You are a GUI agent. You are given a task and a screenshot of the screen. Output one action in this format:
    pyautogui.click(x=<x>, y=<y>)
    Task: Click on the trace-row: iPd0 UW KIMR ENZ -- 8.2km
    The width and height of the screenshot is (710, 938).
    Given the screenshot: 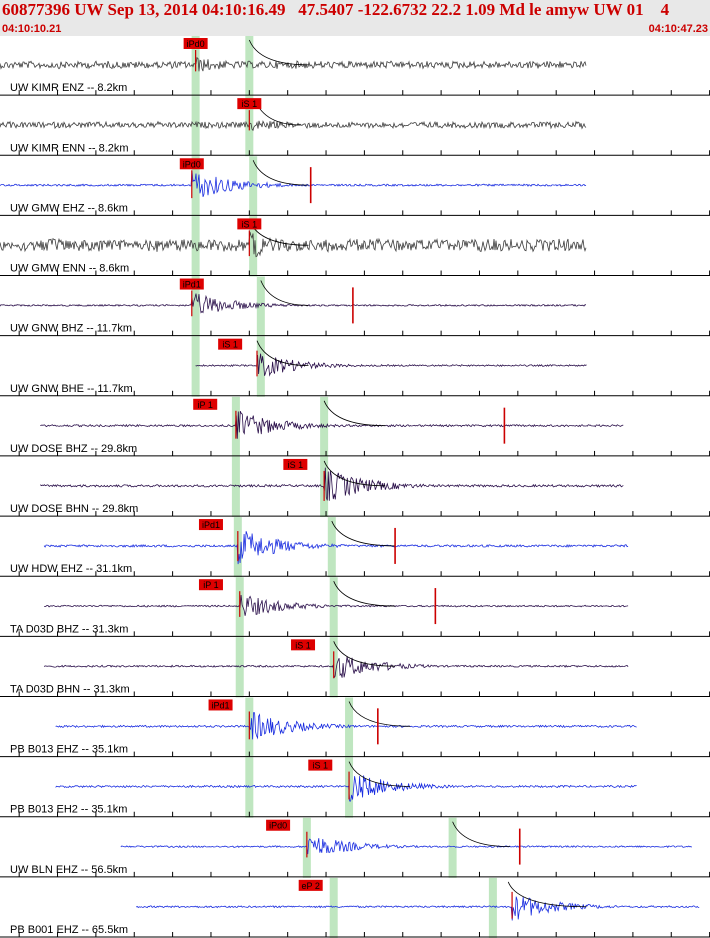 What is the action you would take?
    pyautogui.click(x=355, y=66)
    